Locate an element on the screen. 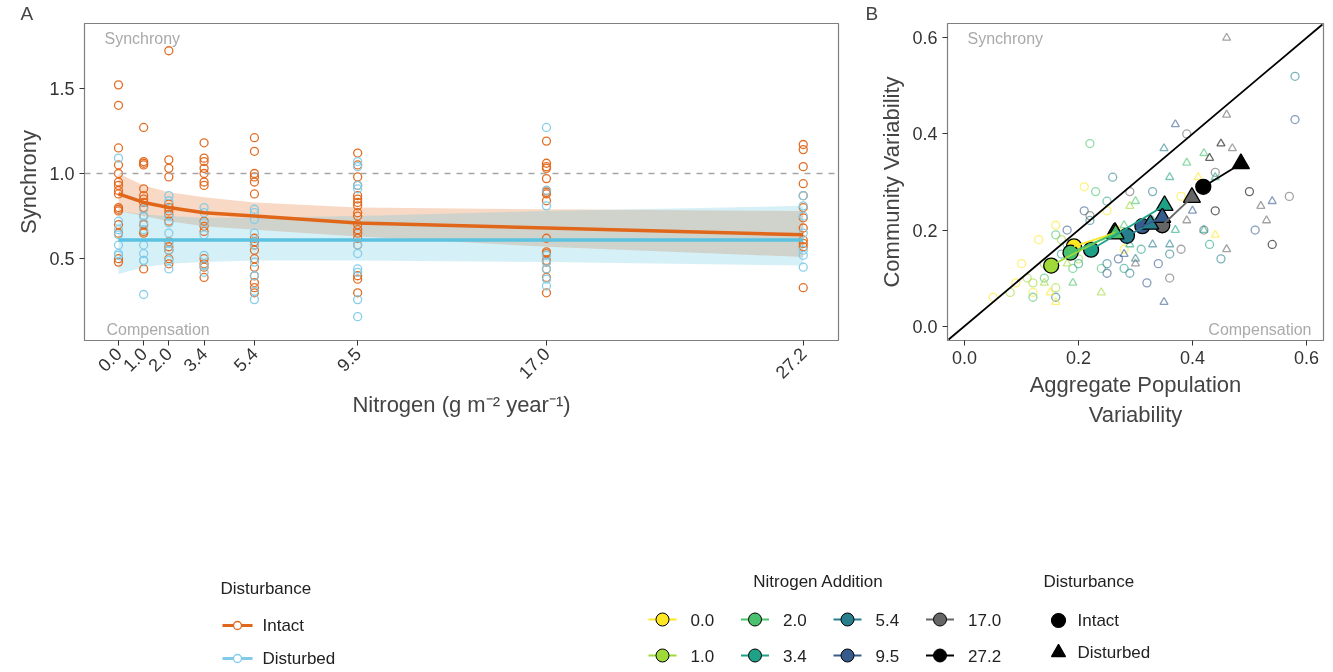 This screenshot has width=1333, height=672. y-tick-label: 0.5 is located at coordinates (62, 259).